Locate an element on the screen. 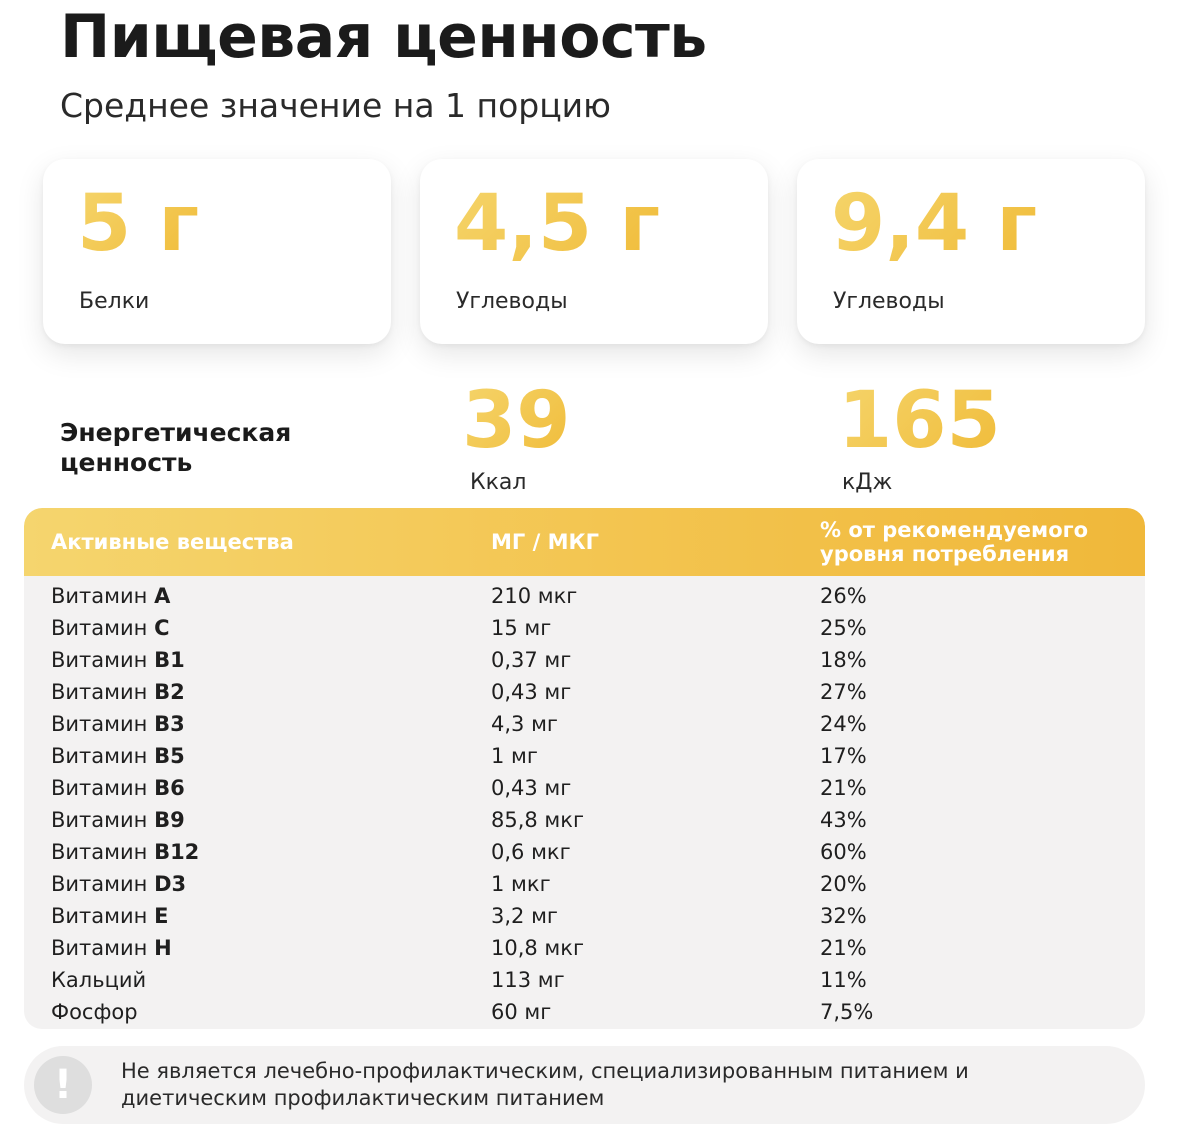  substance-name: Витамин C is located at coordinates (110, 628).